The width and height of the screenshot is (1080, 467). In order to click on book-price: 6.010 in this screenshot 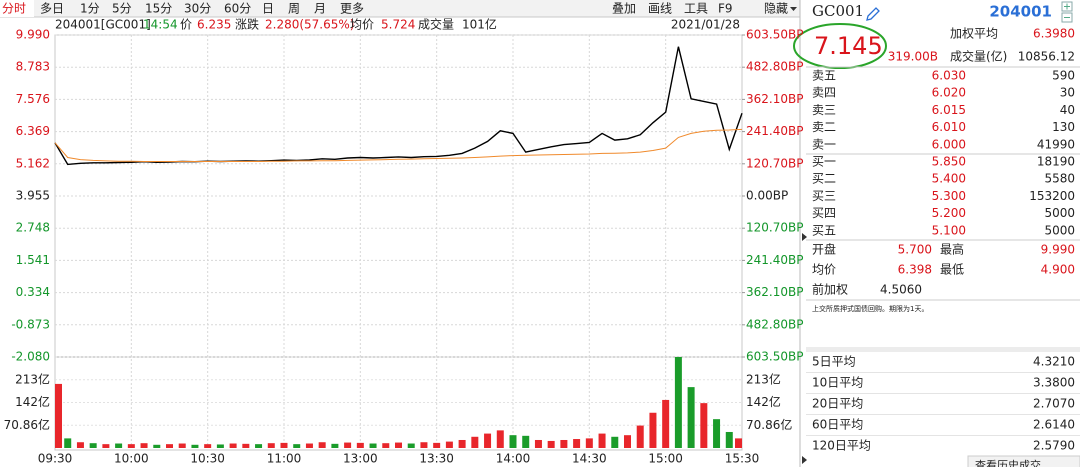, I will do `click(949, 127)`.